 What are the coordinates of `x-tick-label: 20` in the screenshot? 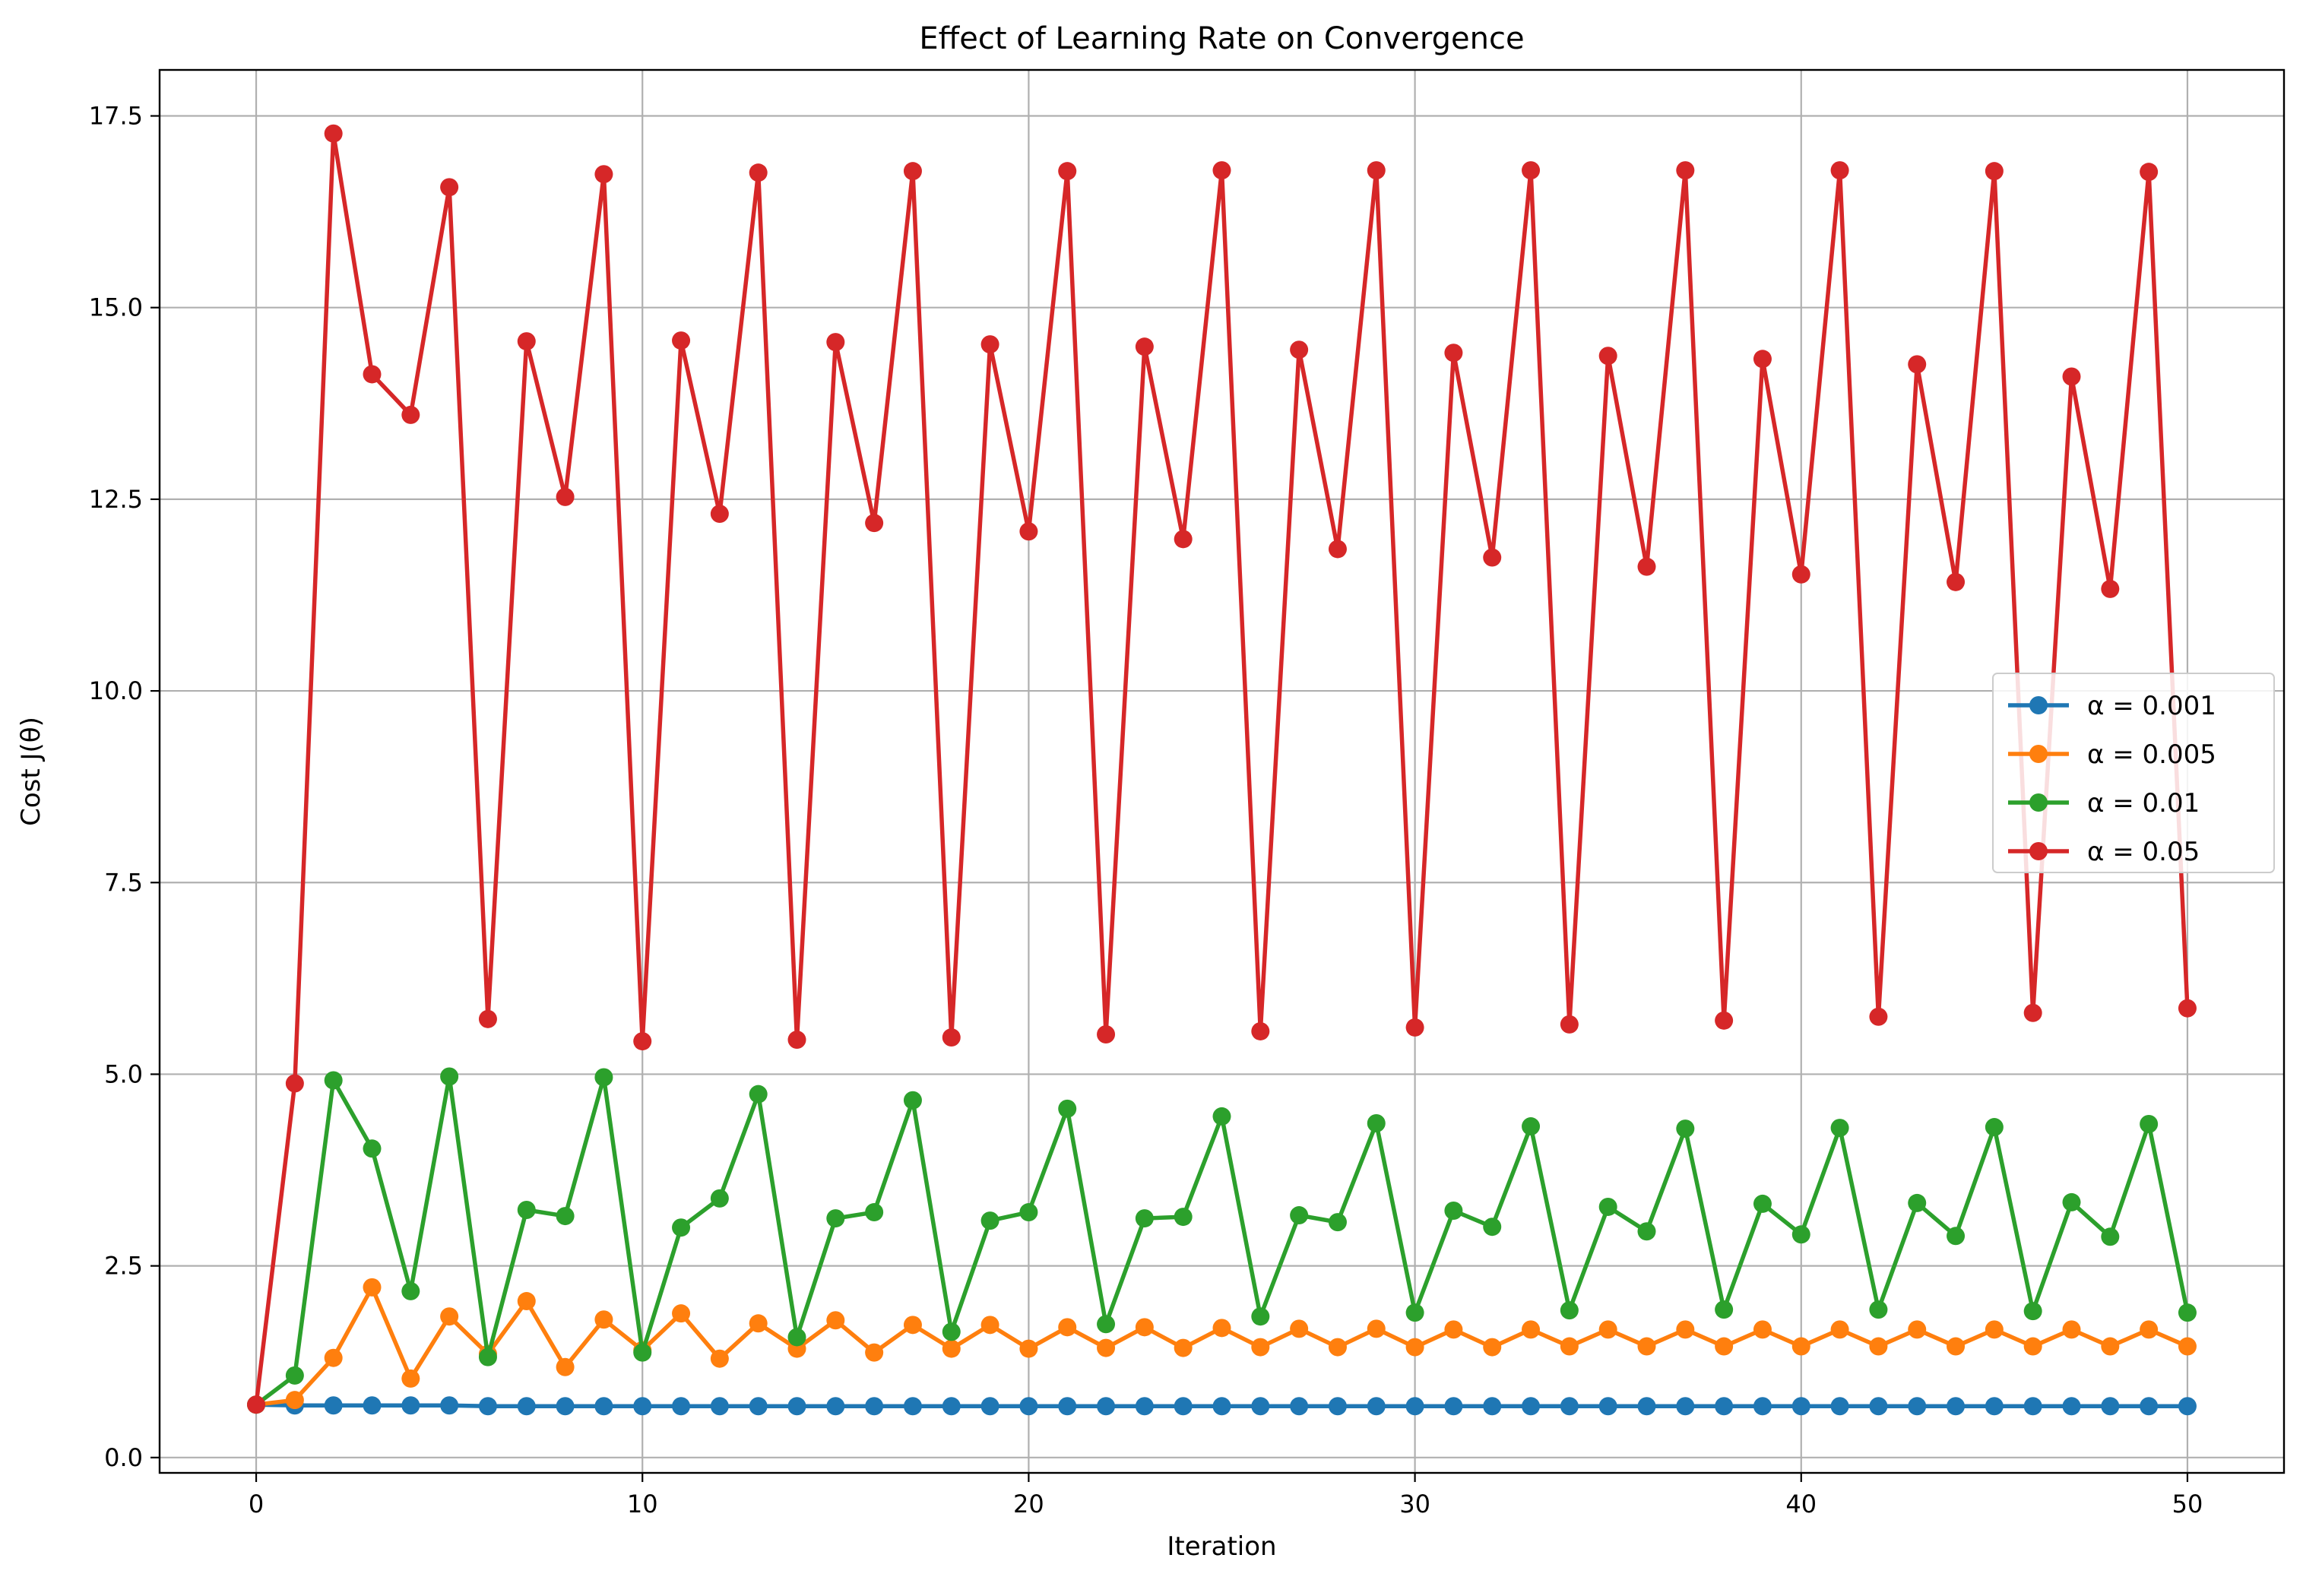 It's located at (1028, 1504).